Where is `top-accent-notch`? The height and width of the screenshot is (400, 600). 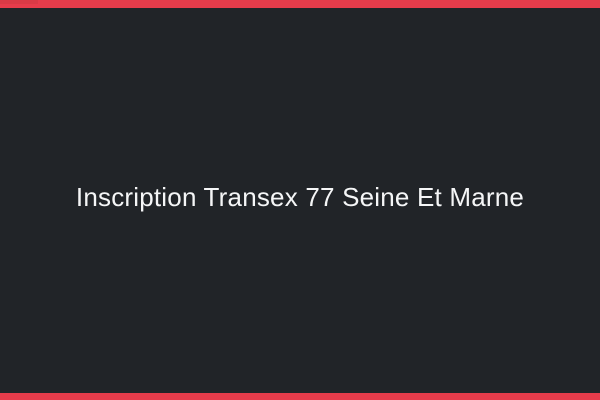
top-accent-notch is located at coordinates (19, 2).